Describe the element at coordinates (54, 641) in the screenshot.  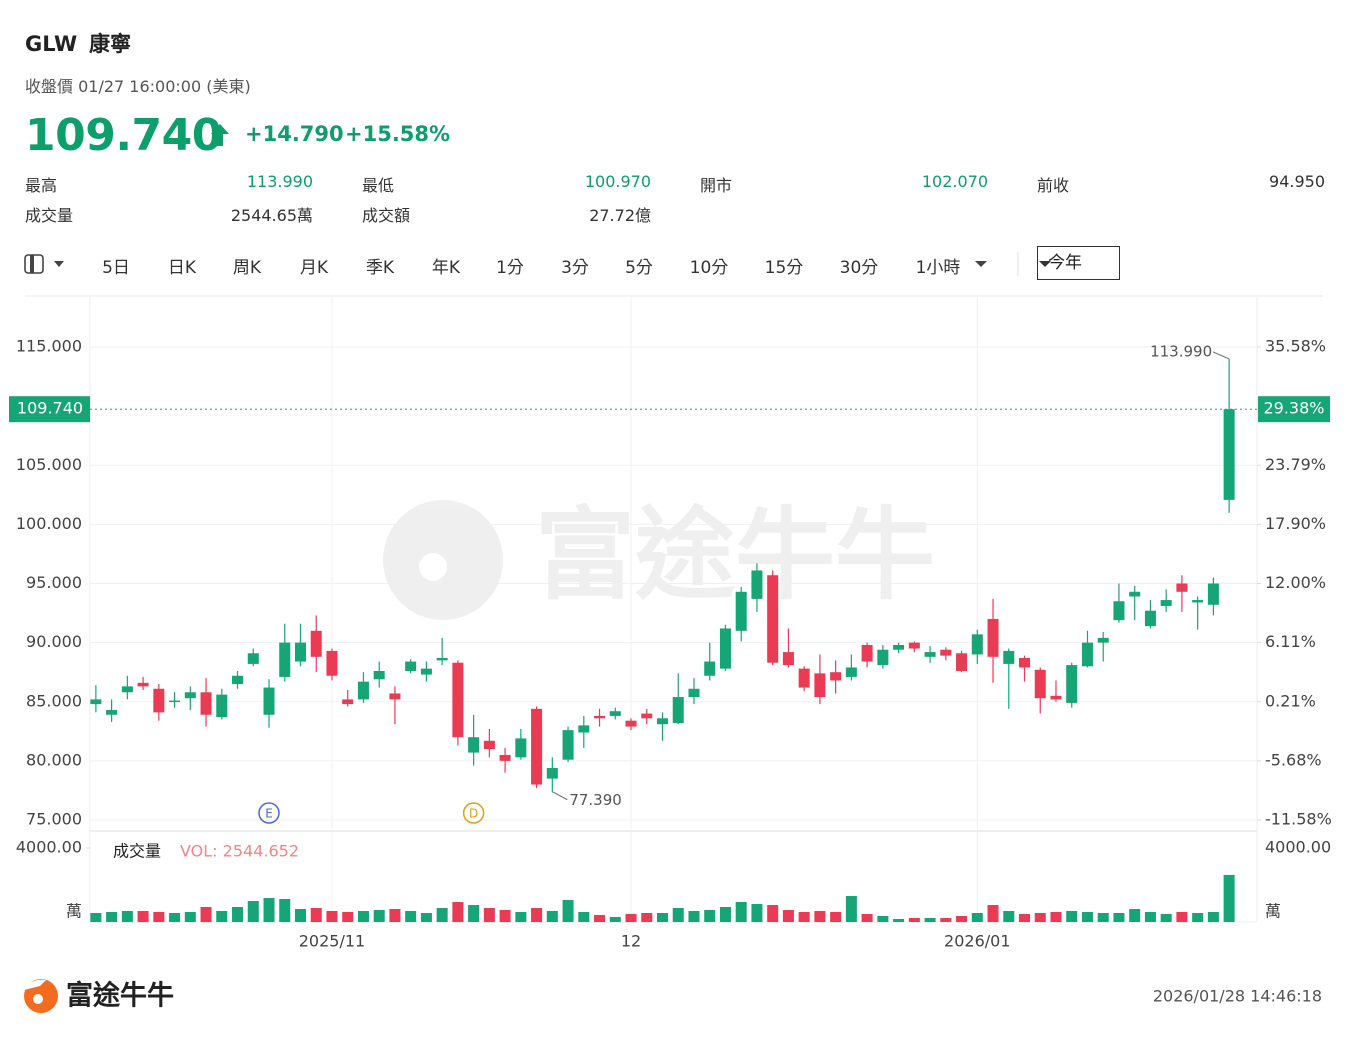
I see `y-tick-label: 90.000` at that location.